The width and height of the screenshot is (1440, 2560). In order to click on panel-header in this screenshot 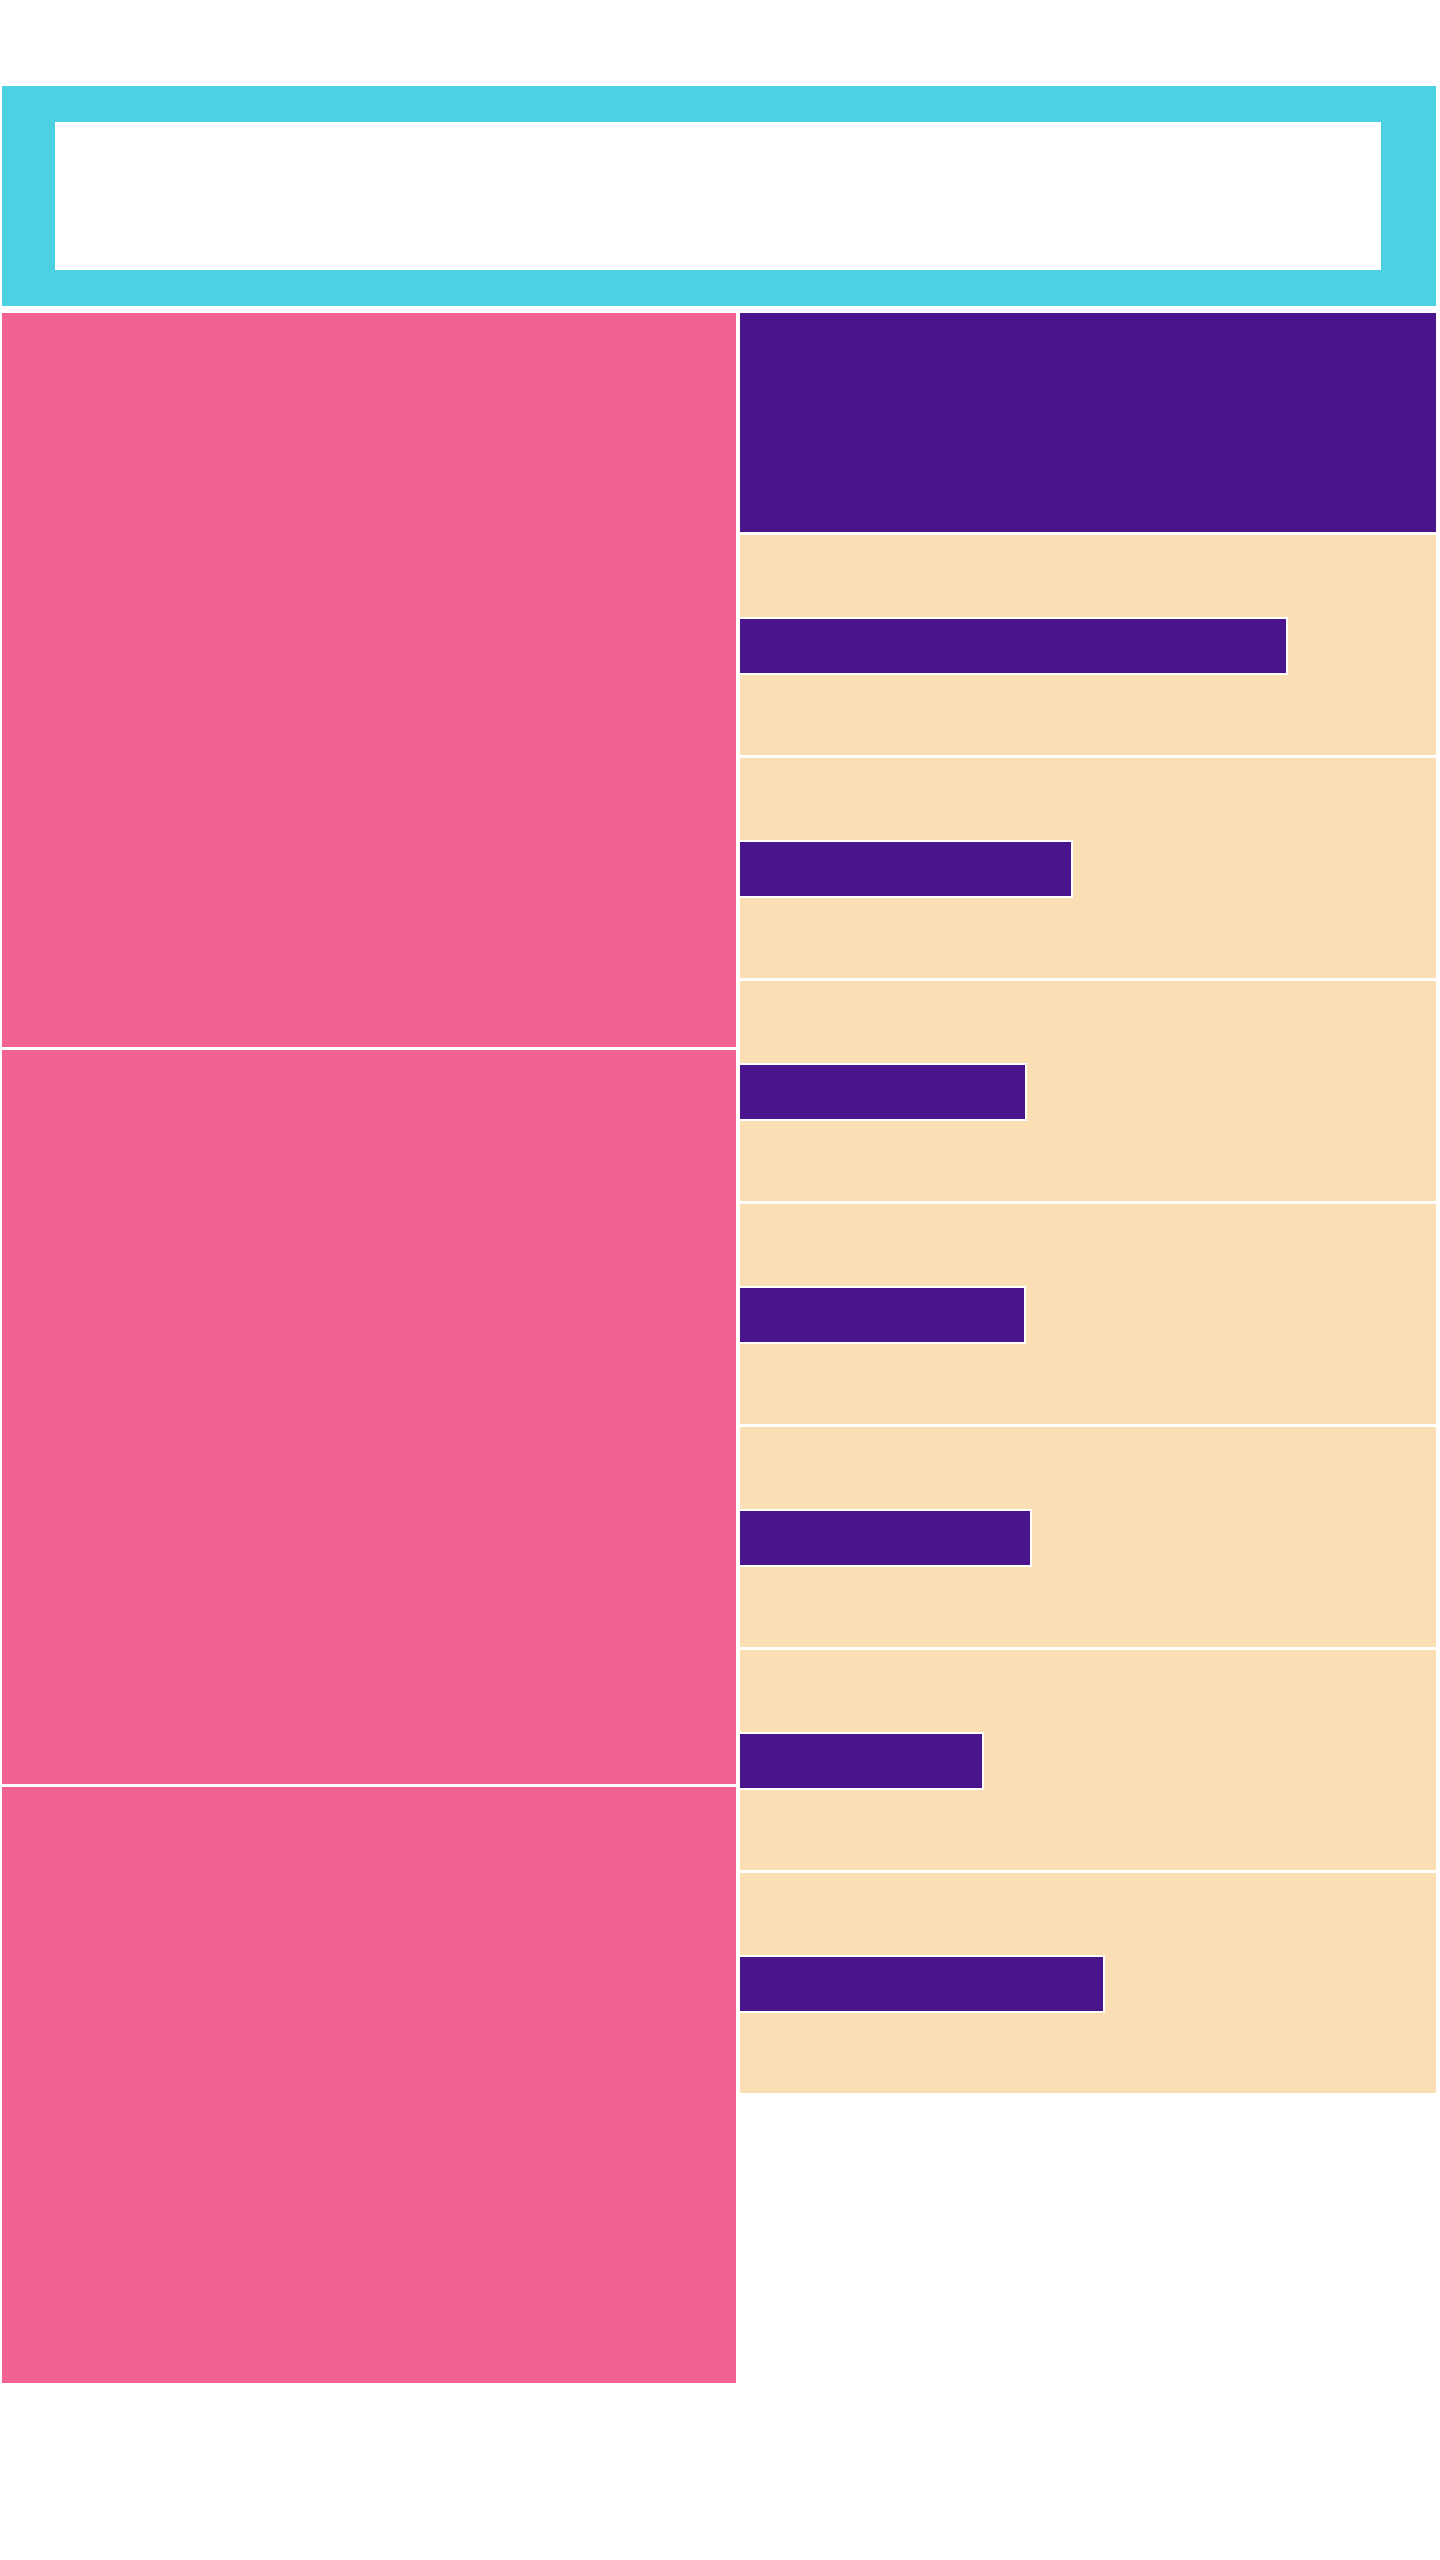, I will do `click(1088, 422)`.